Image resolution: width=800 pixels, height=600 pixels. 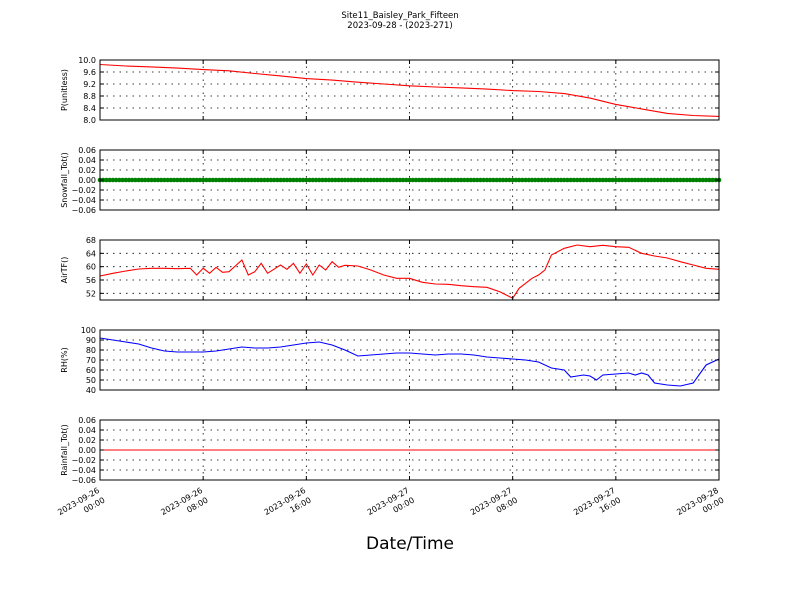 I want to click on y-tick-label: −0.04, so click(x=83, y=470).